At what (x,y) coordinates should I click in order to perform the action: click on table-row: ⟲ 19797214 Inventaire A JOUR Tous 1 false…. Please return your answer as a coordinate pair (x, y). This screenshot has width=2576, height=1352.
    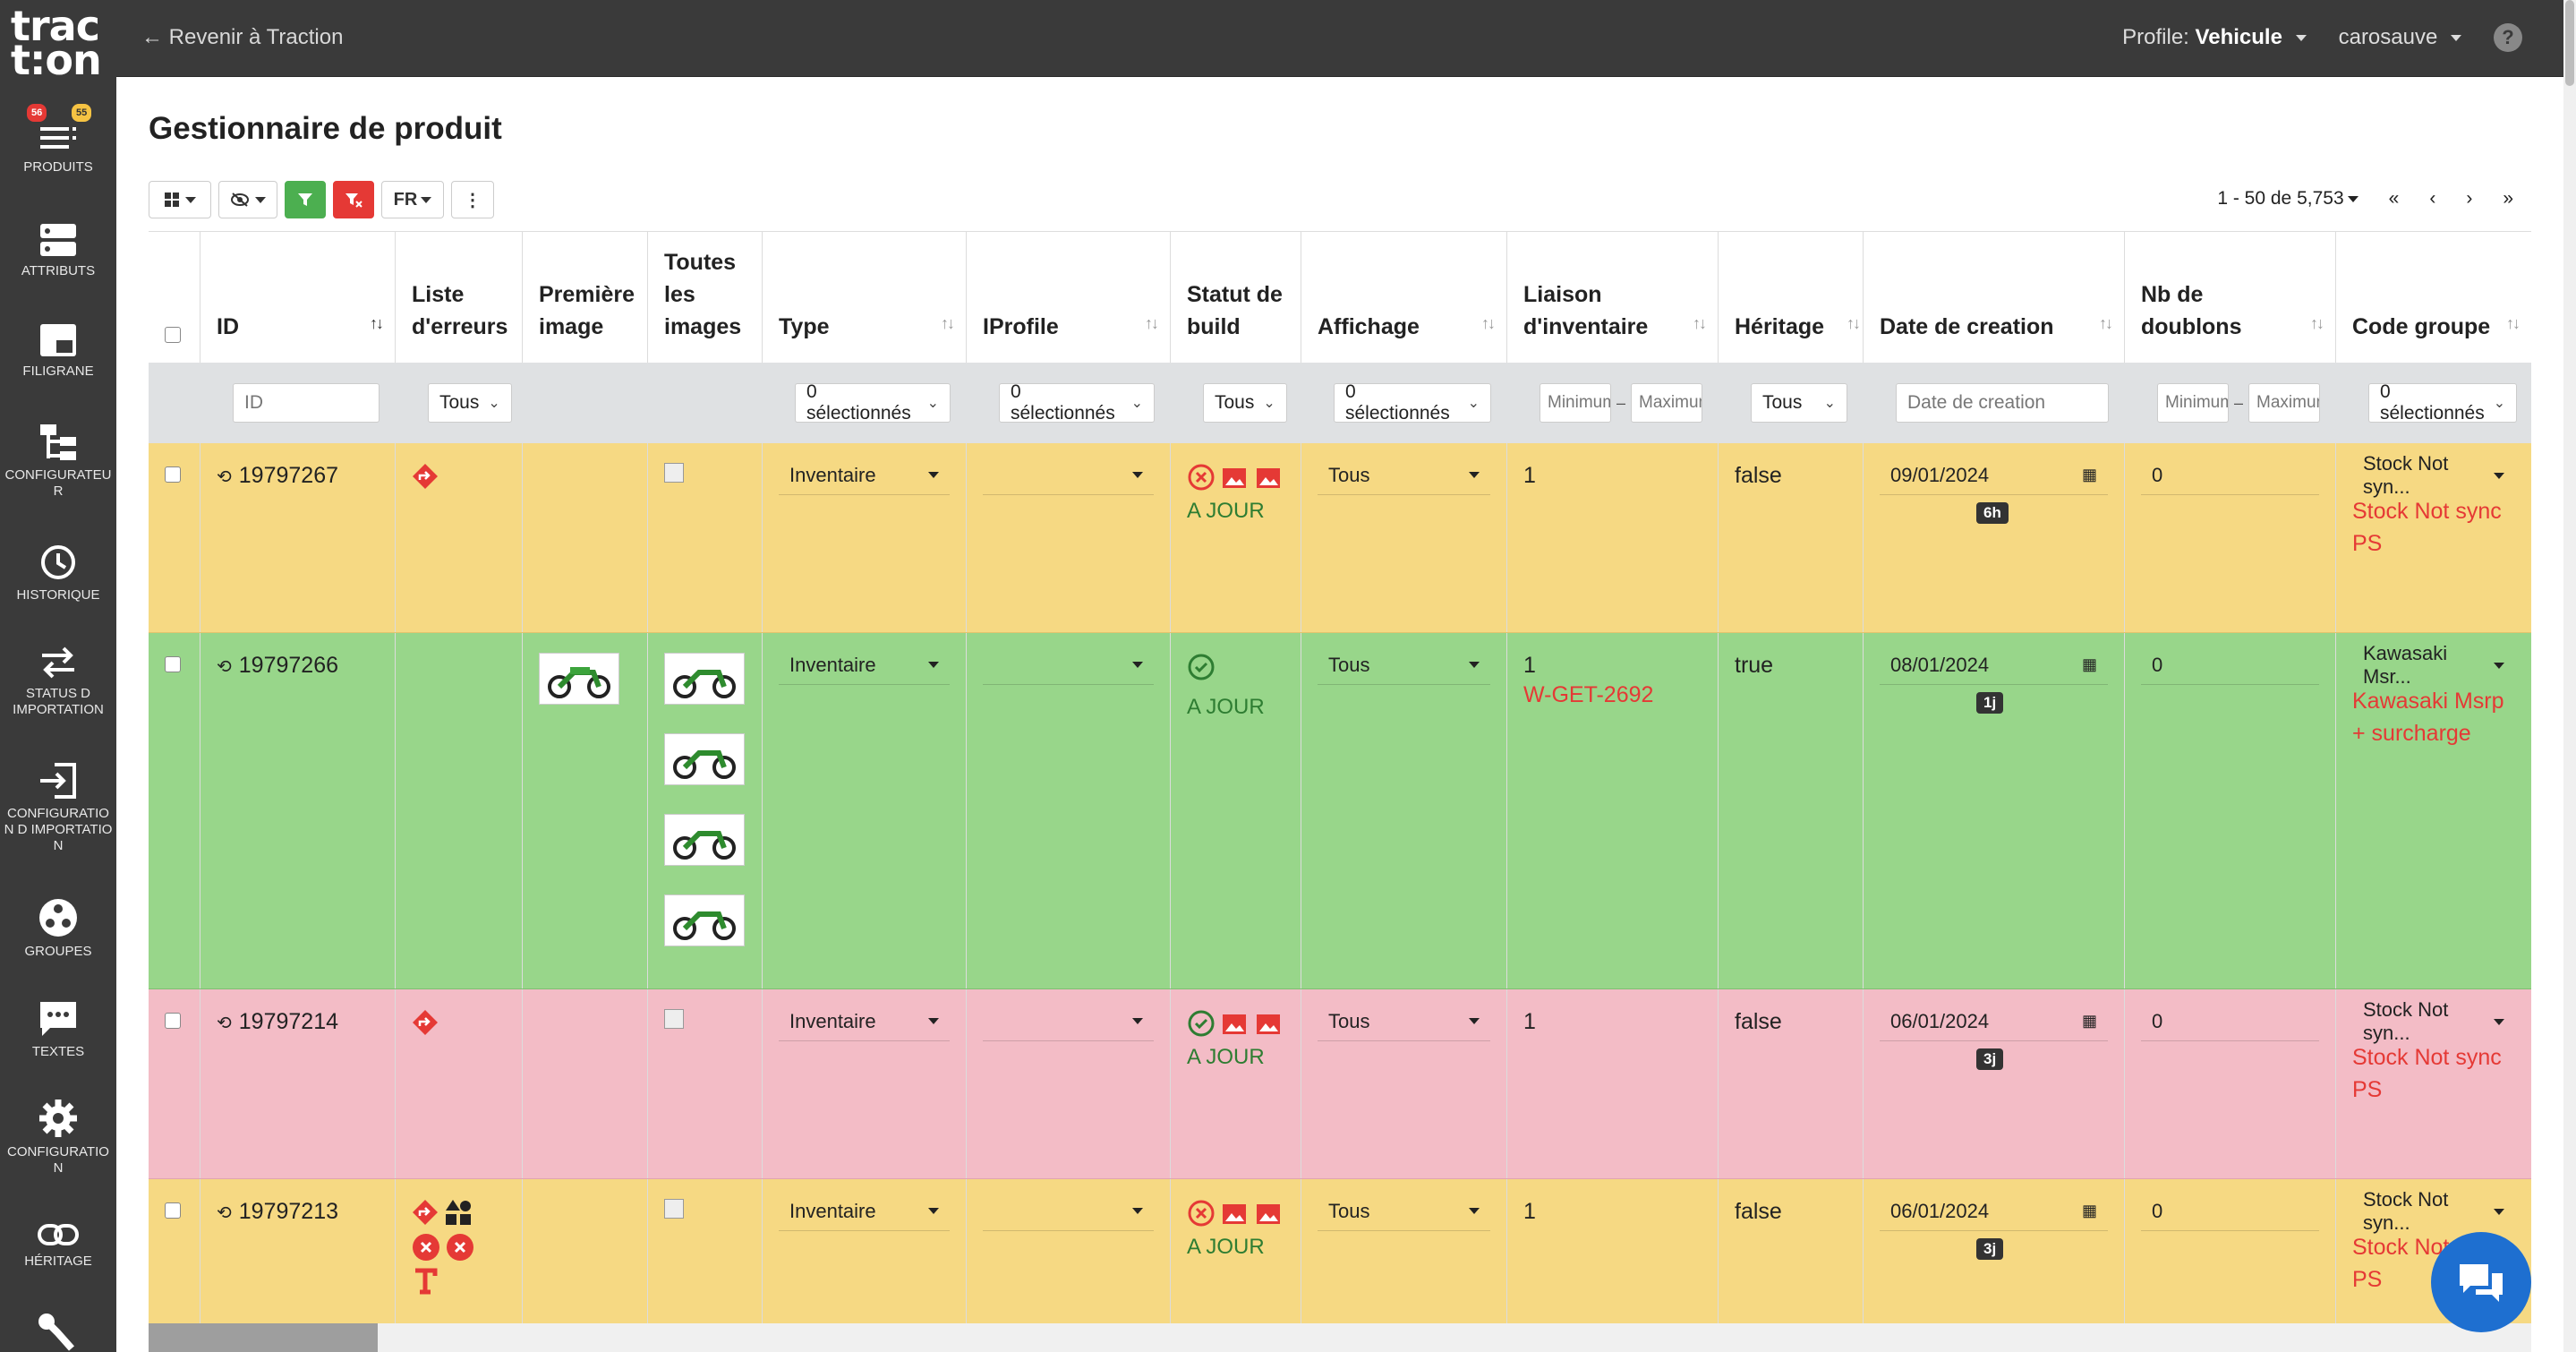
    Looking at the image, I should click on (1340, 1084).